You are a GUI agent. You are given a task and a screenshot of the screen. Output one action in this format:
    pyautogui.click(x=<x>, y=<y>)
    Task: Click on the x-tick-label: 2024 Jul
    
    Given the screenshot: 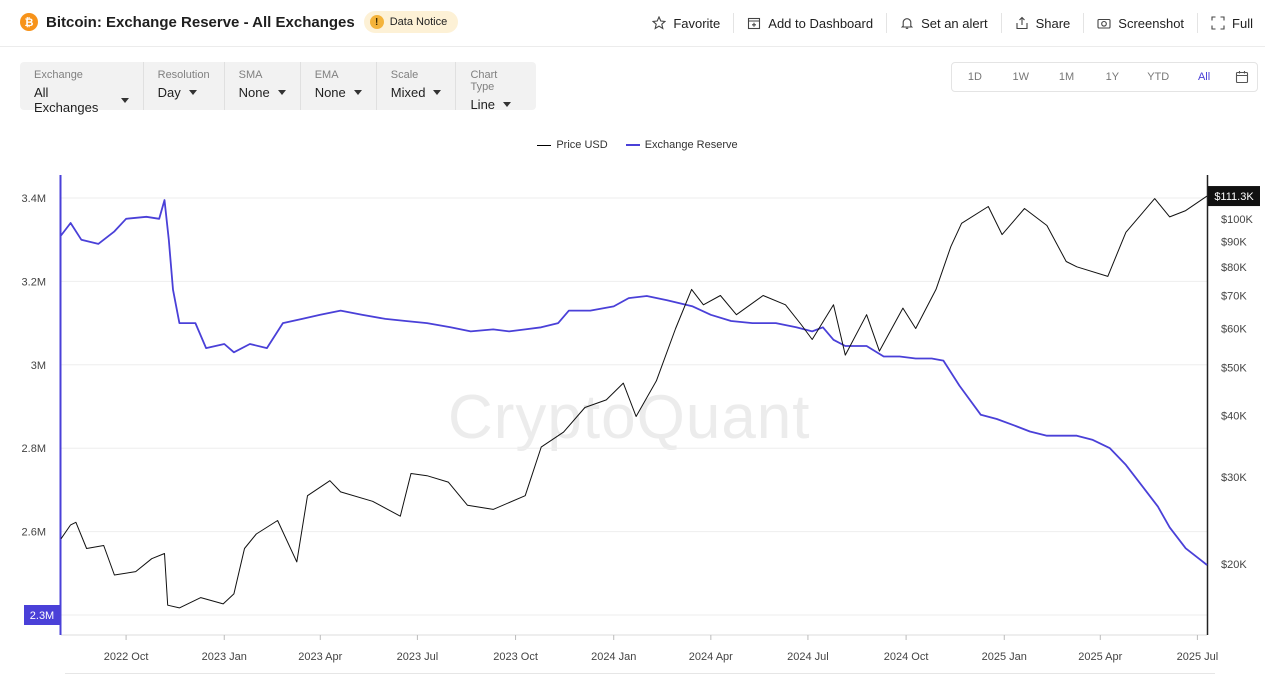 What is the action you would take?
    pyautogui.click(x=808, y=657)
    